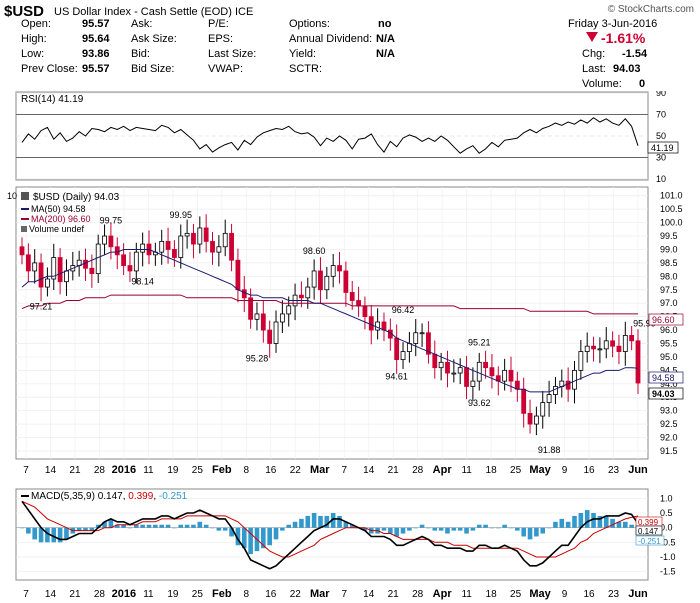  I want to click on ma50-tag: 94.58, so click(663, 378).